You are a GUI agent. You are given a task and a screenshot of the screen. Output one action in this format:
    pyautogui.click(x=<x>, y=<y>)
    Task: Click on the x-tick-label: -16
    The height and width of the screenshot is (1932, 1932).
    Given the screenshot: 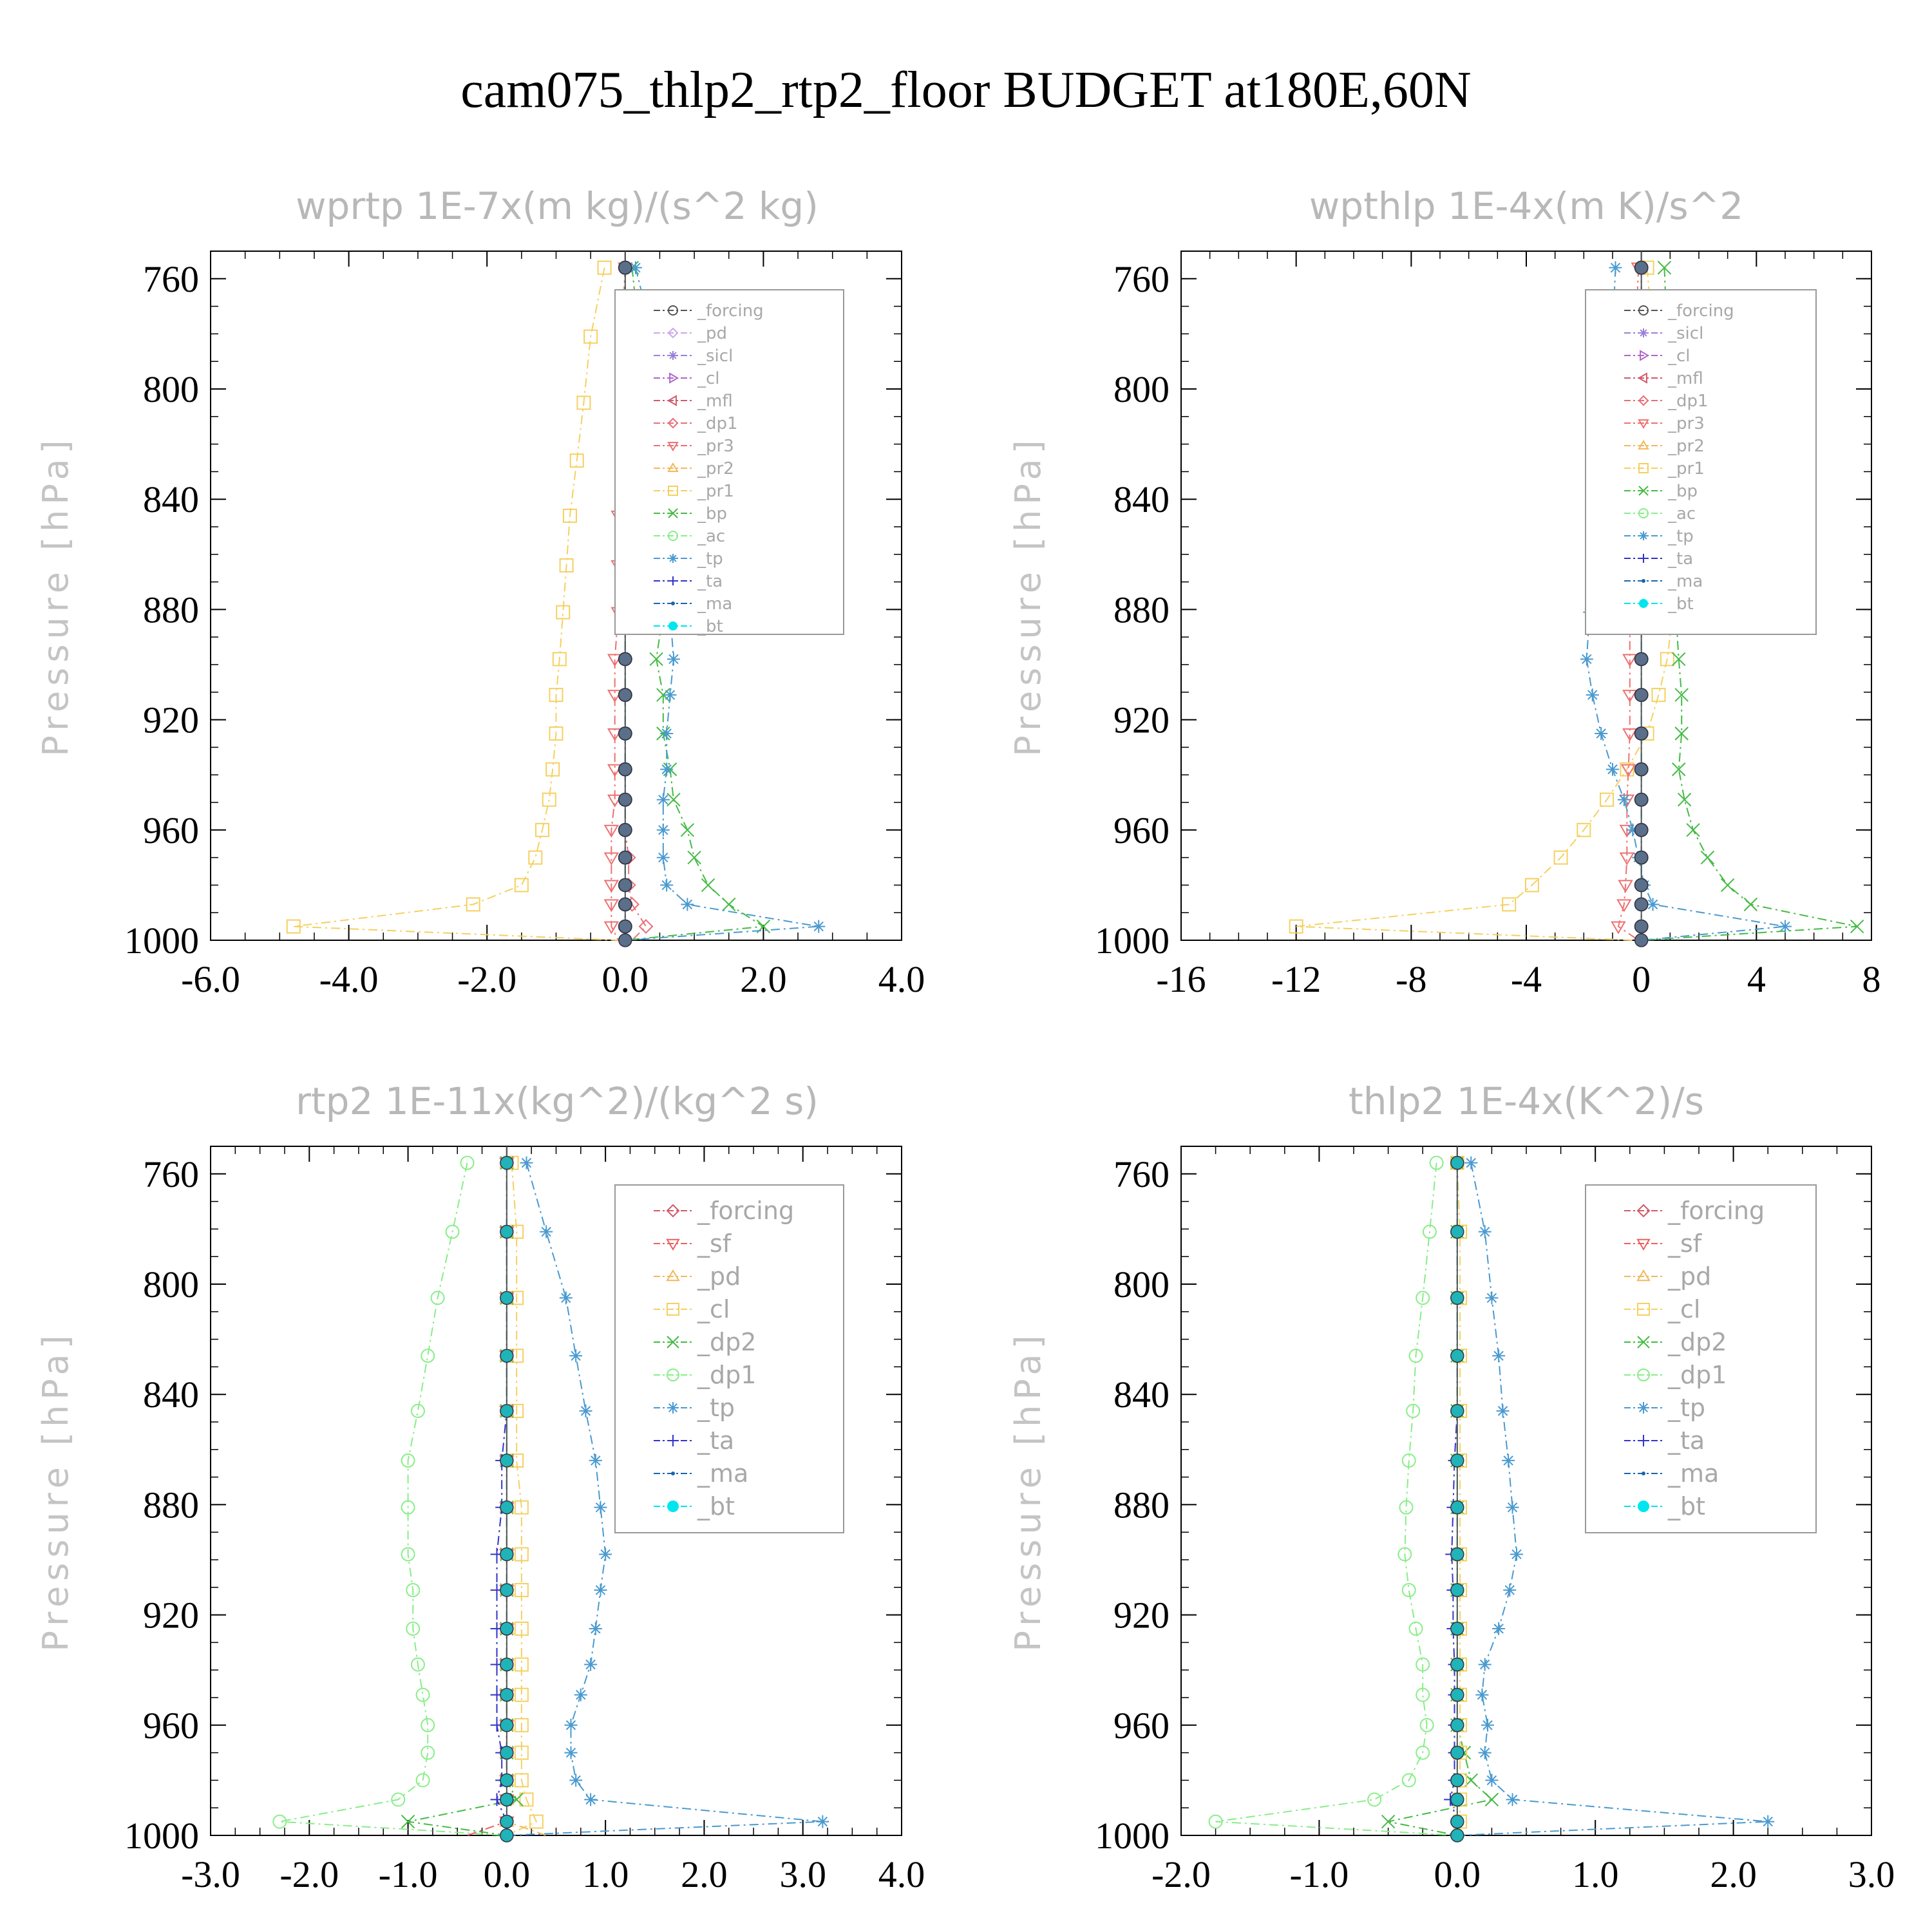 What is the action you would take?
    pyautogui.click(x=1181, y=979)
    